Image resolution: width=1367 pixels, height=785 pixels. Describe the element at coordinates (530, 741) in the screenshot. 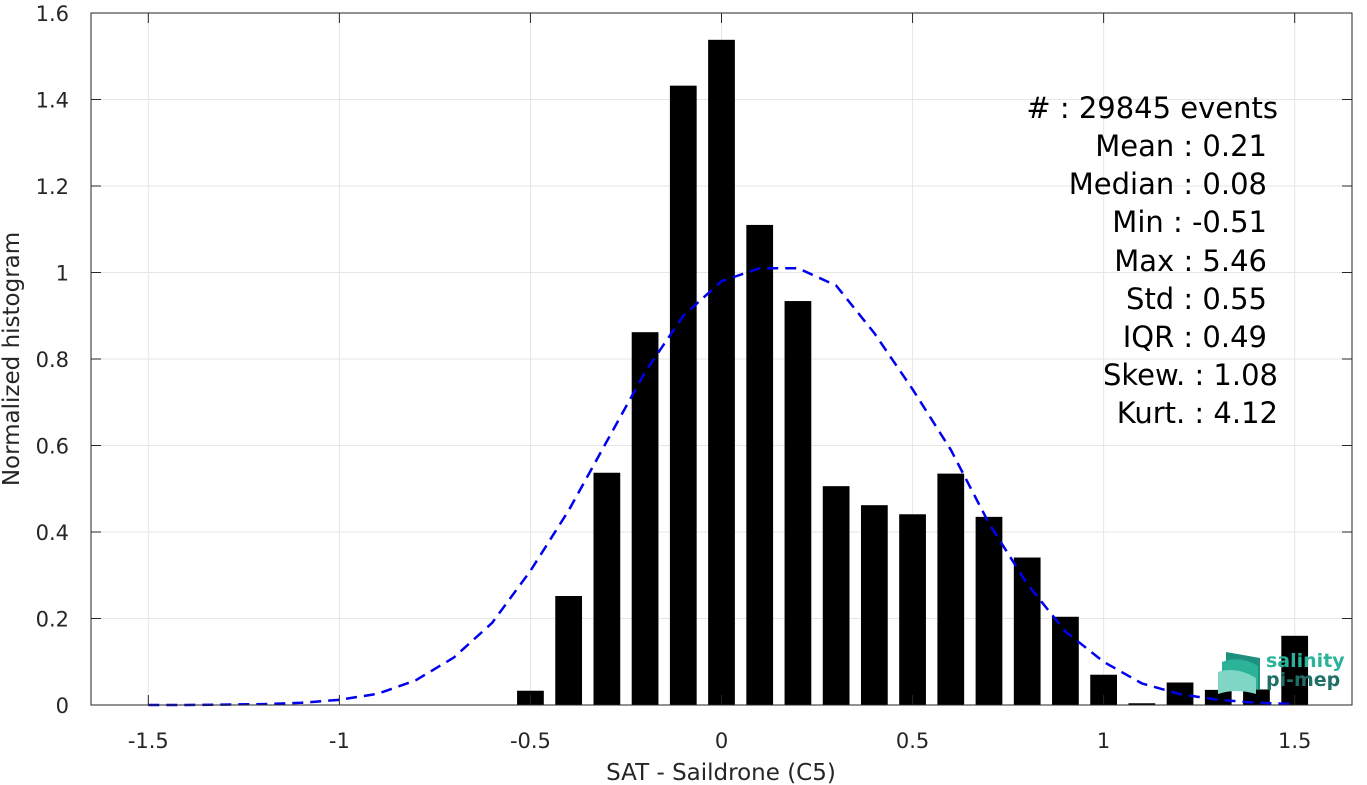

I see `x-tick-label: -0.5` at that location.